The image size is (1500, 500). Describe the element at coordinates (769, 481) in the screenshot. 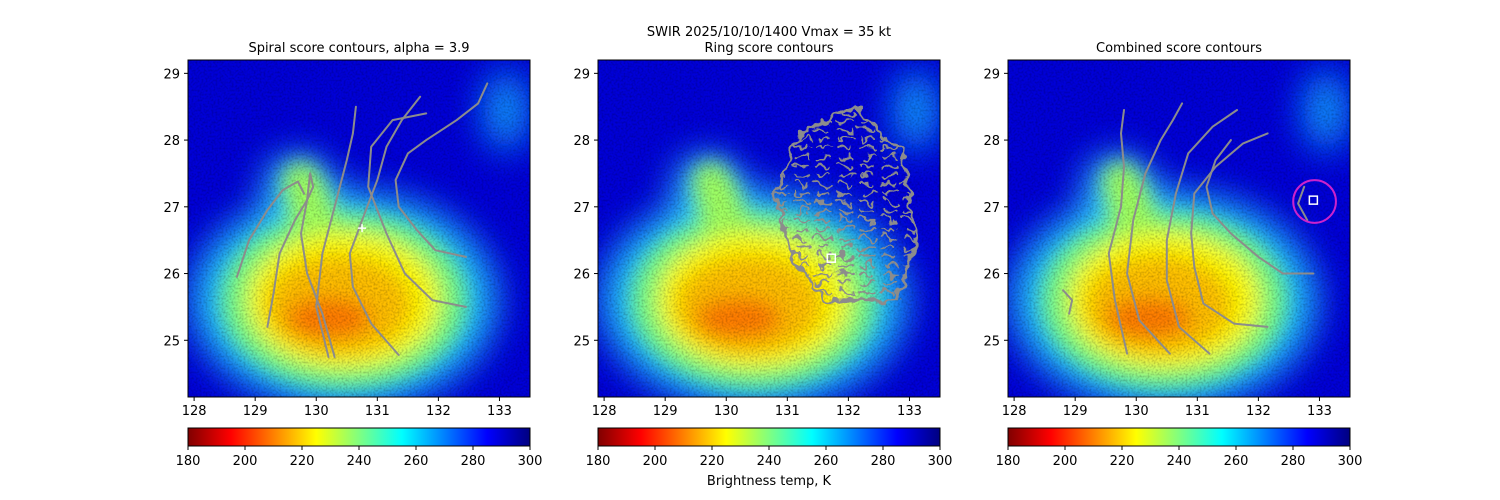

I see `colorbar-label: Brightness temp, K` at that location.